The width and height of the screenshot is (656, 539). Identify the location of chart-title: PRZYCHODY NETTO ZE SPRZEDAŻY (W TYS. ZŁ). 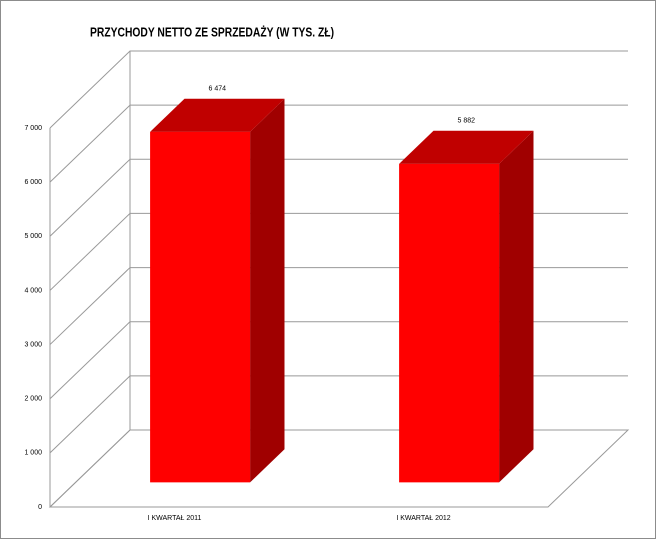
(212, 31).